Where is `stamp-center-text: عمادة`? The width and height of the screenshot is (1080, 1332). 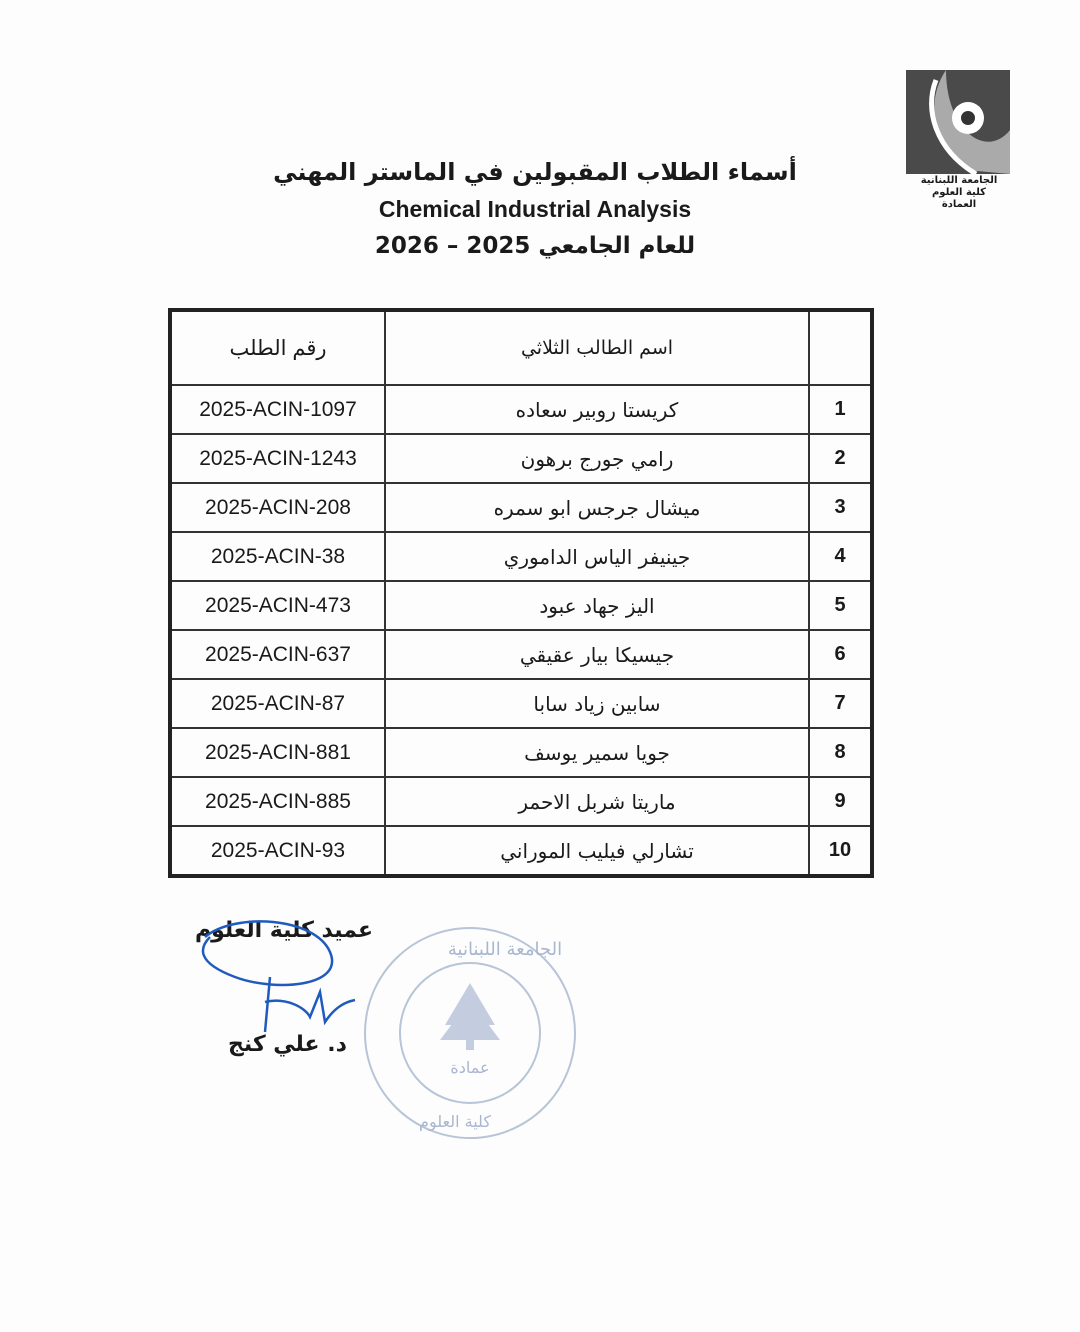 stamp-center-text: عمادة is located at coordinates (469, 1067).